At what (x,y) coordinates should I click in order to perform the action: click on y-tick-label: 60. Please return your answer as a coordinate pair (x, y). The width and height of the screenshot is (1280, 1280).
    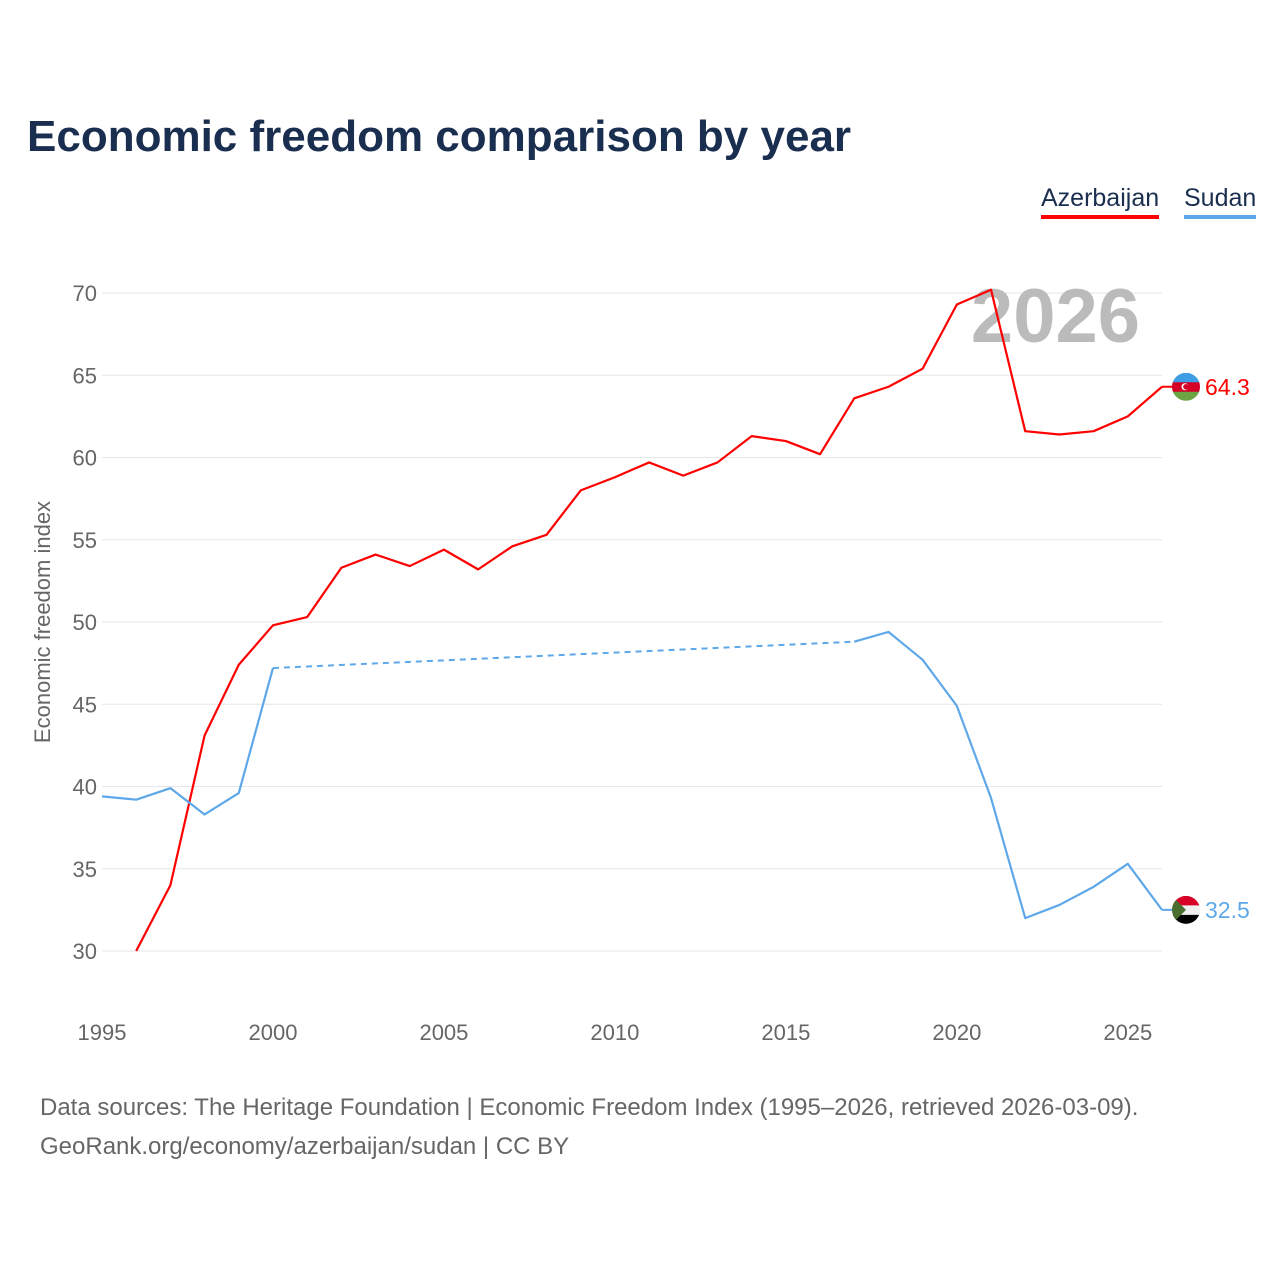
    Looking at the image, I should click on (85, 458).